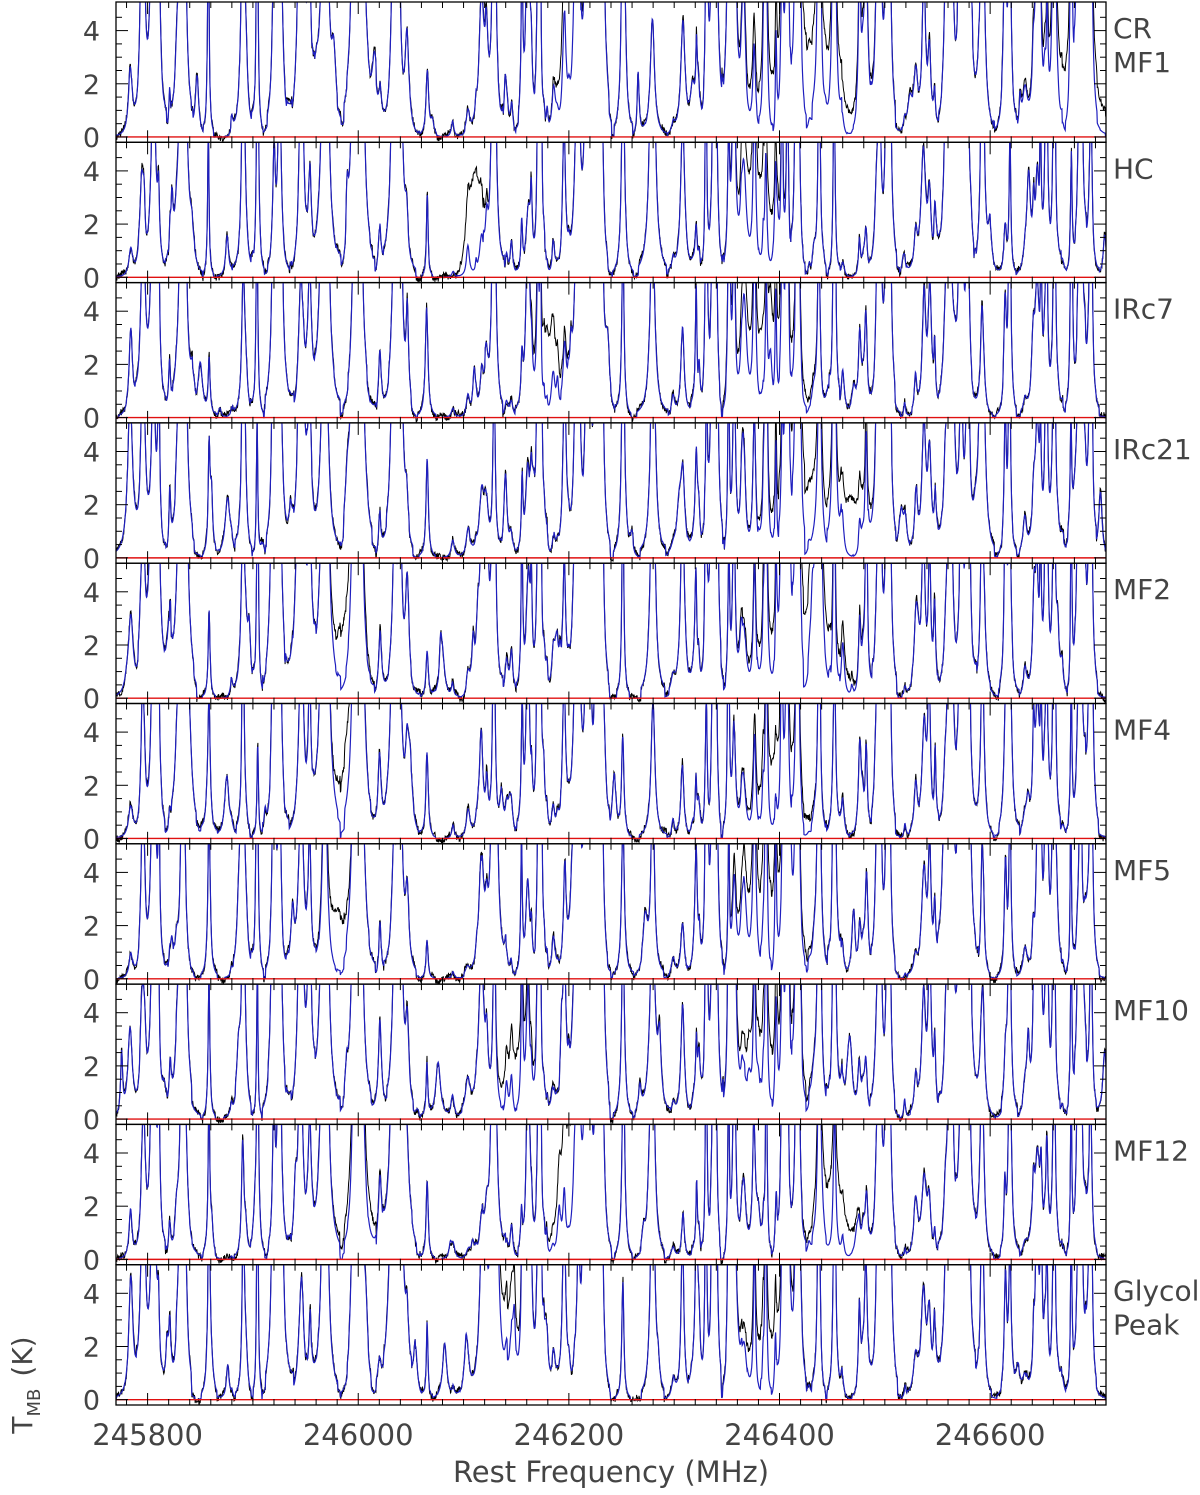 The image size is (1200, 1495). Describe the element at coordinates (611, 1472) in the screenshot. I see `x-axis-label: Rest Frequency (MHz)` at that location.